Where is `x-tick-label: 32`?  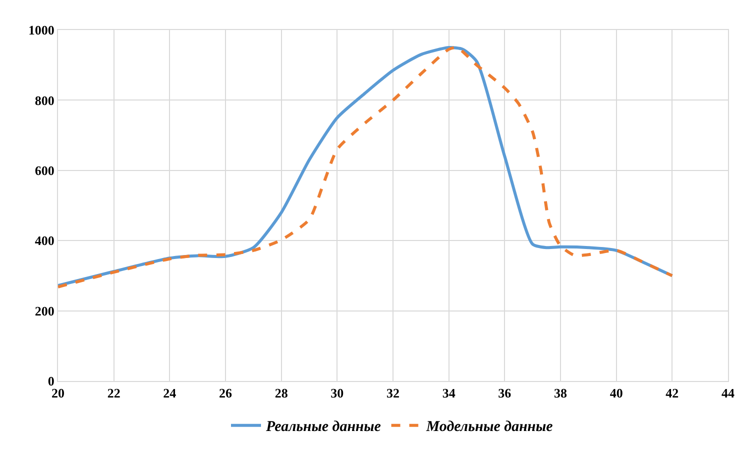 x-tick-label: 32 is located at coordinates (393, 393).